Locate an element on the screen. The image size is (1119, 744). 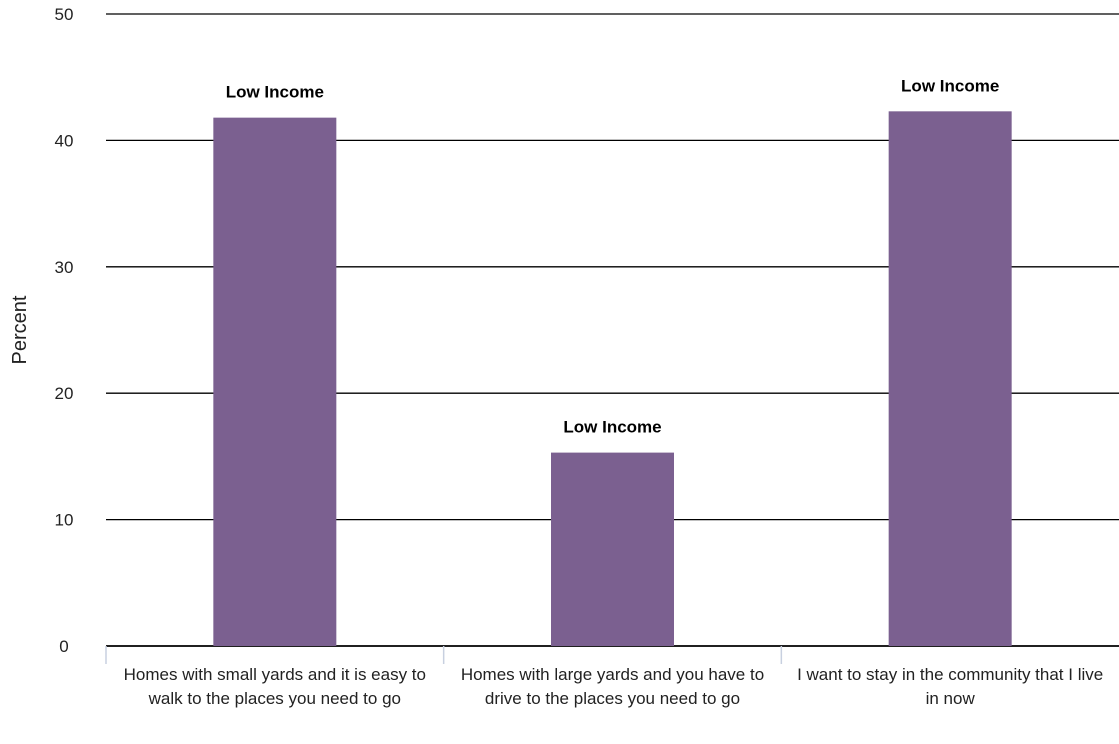
y-tick-label: 20 is located at coordinates (64, 393).